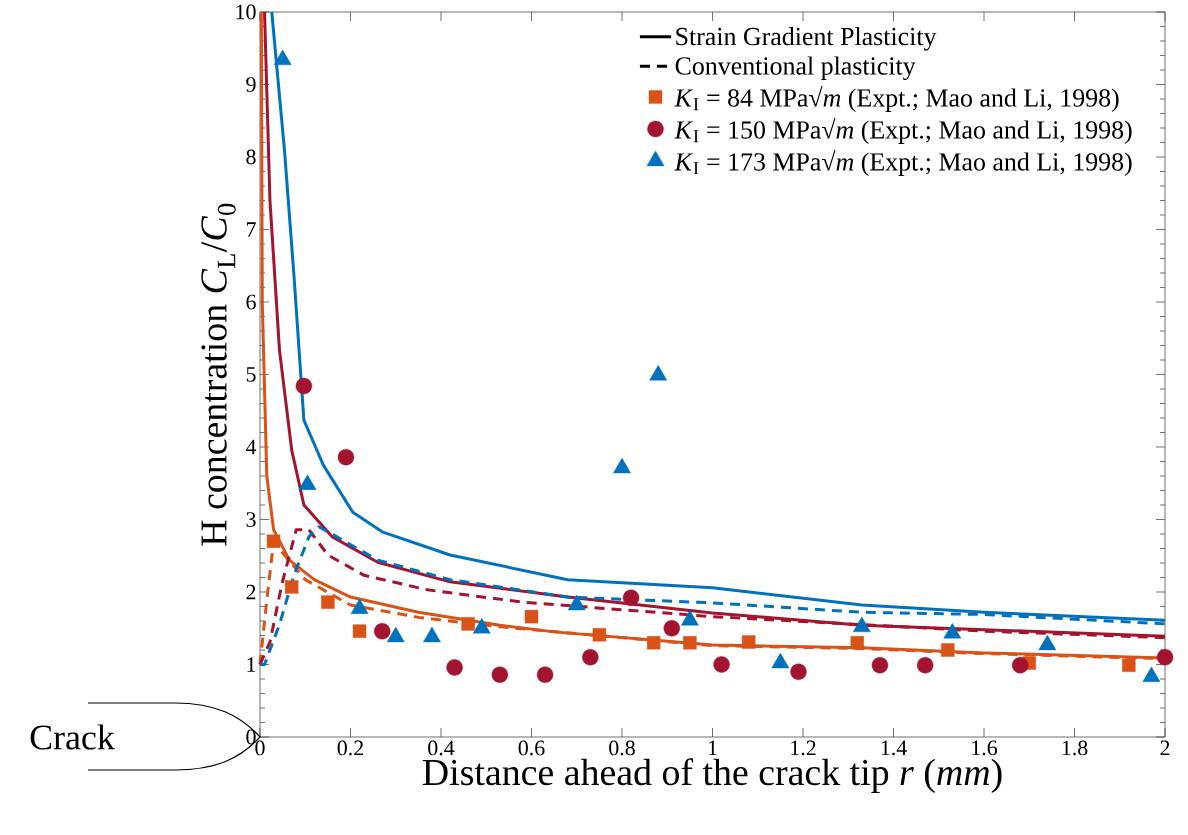  I want to click on y-tick-label: 1, so click(251, 664).